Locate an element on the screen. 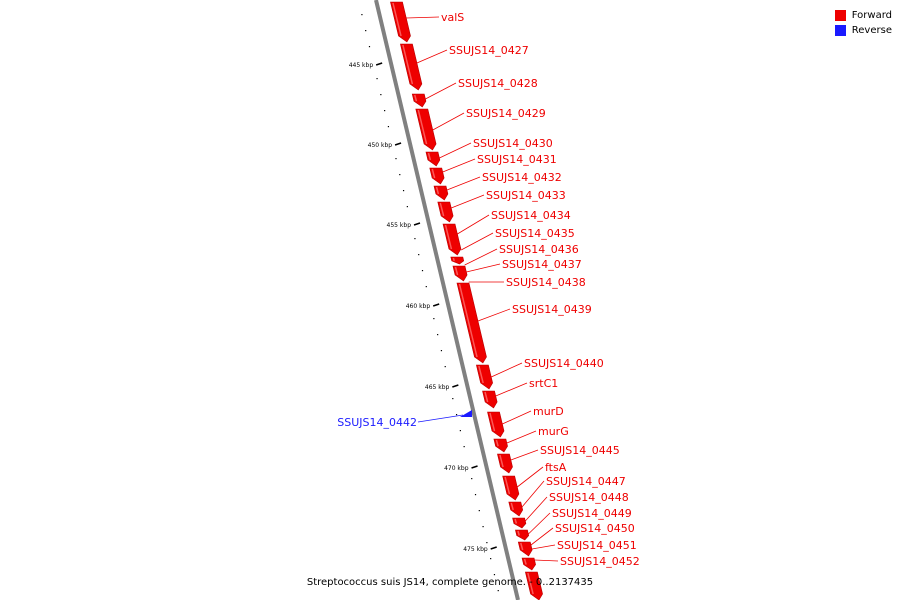 Image resolution: width=900 pixels, height=600 pixels. legend-label-reverse: Reverse is located at coordinates (871, 30).